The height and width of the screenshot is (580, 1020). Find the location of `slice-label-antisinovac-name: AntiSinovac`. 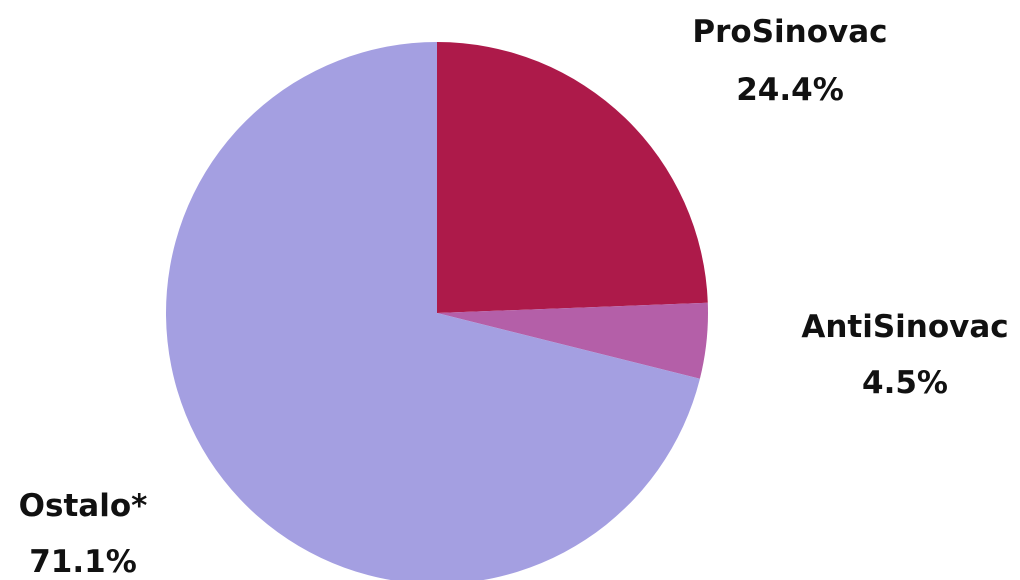

slice-label-antisinovac-name: AntiSinovac is located at coordinates (904, 327).